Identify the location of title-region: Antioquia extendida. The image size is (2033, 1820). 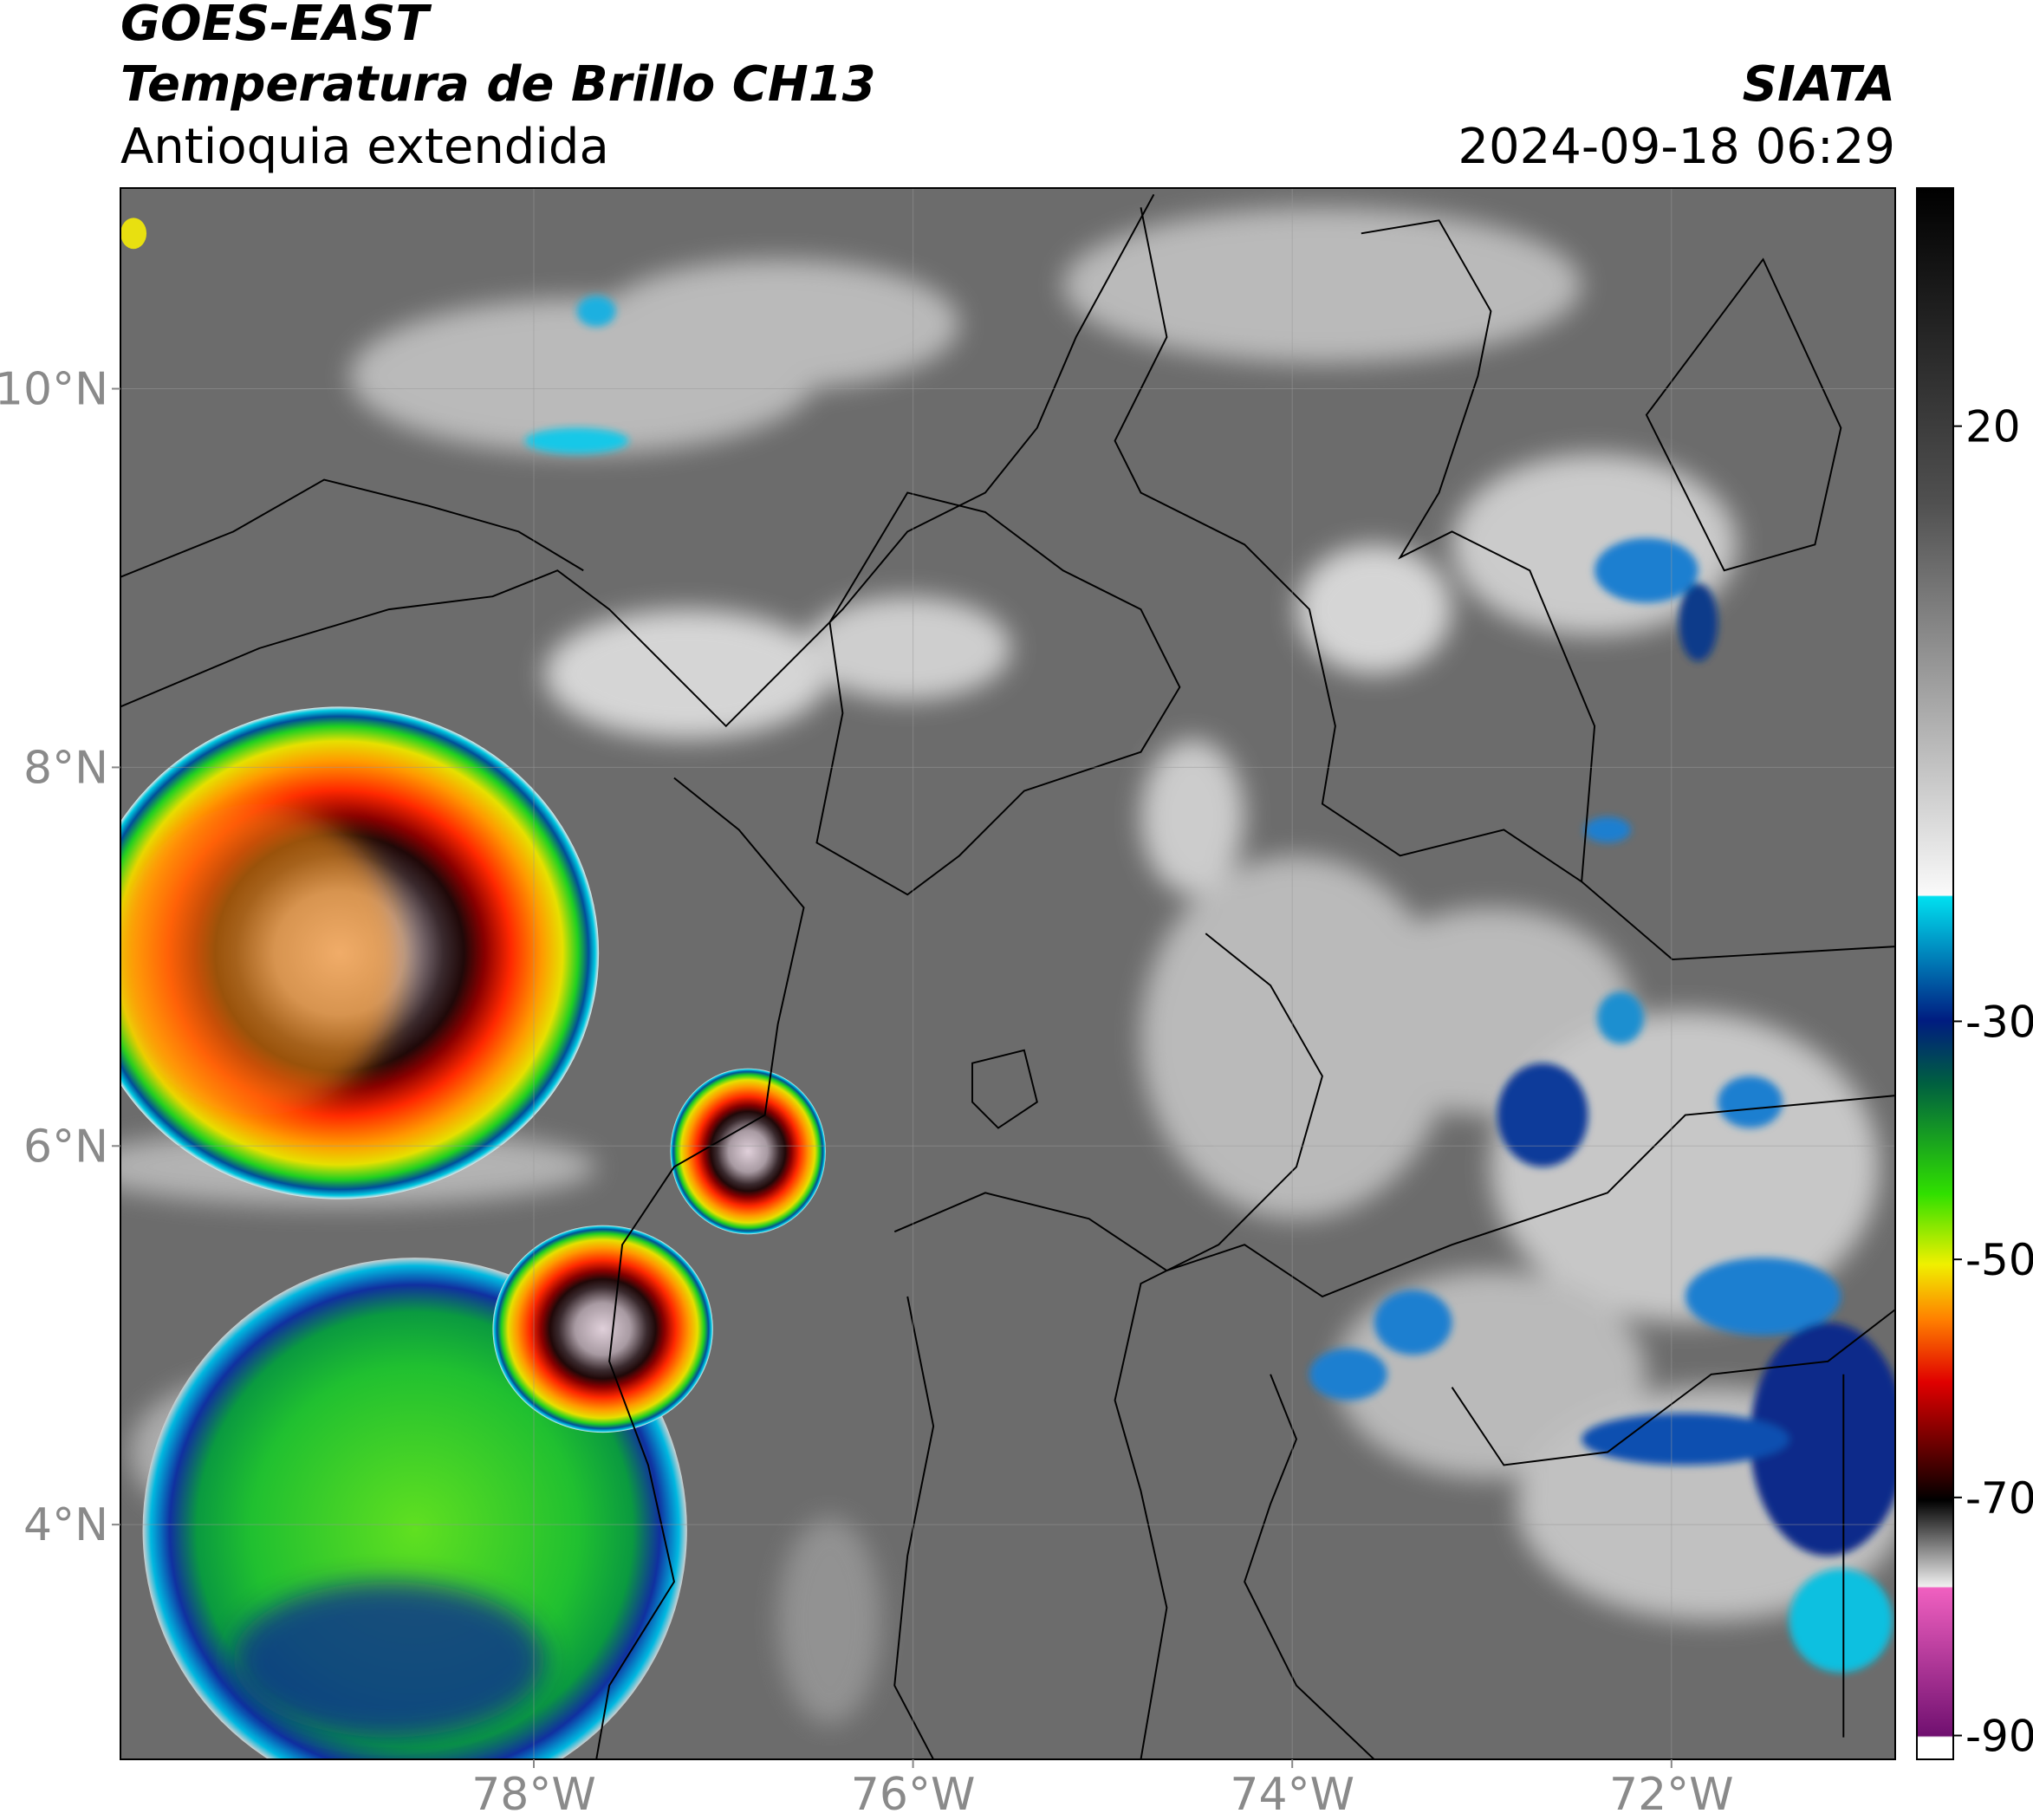
(364, 147).